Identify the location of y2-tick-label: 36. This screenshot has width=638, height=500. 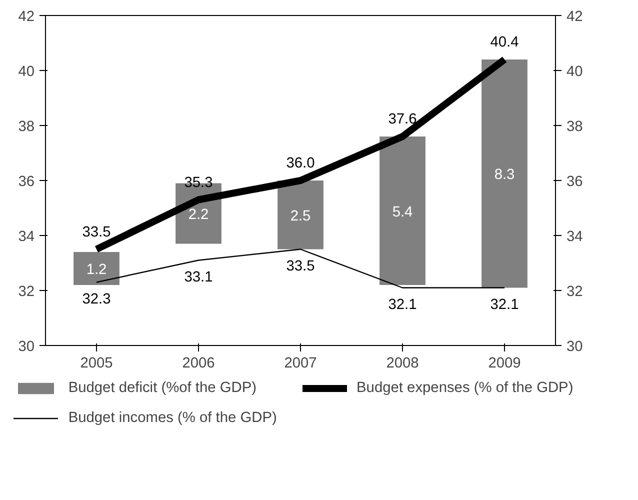
(574, 182).